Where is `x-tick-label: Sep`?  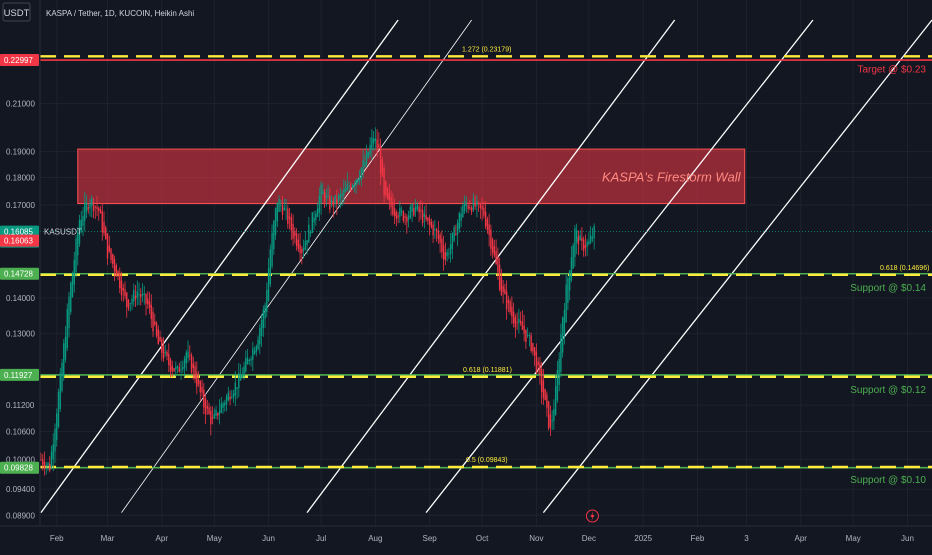
x-tick-label: Sep is located at coordinates (429, 538).